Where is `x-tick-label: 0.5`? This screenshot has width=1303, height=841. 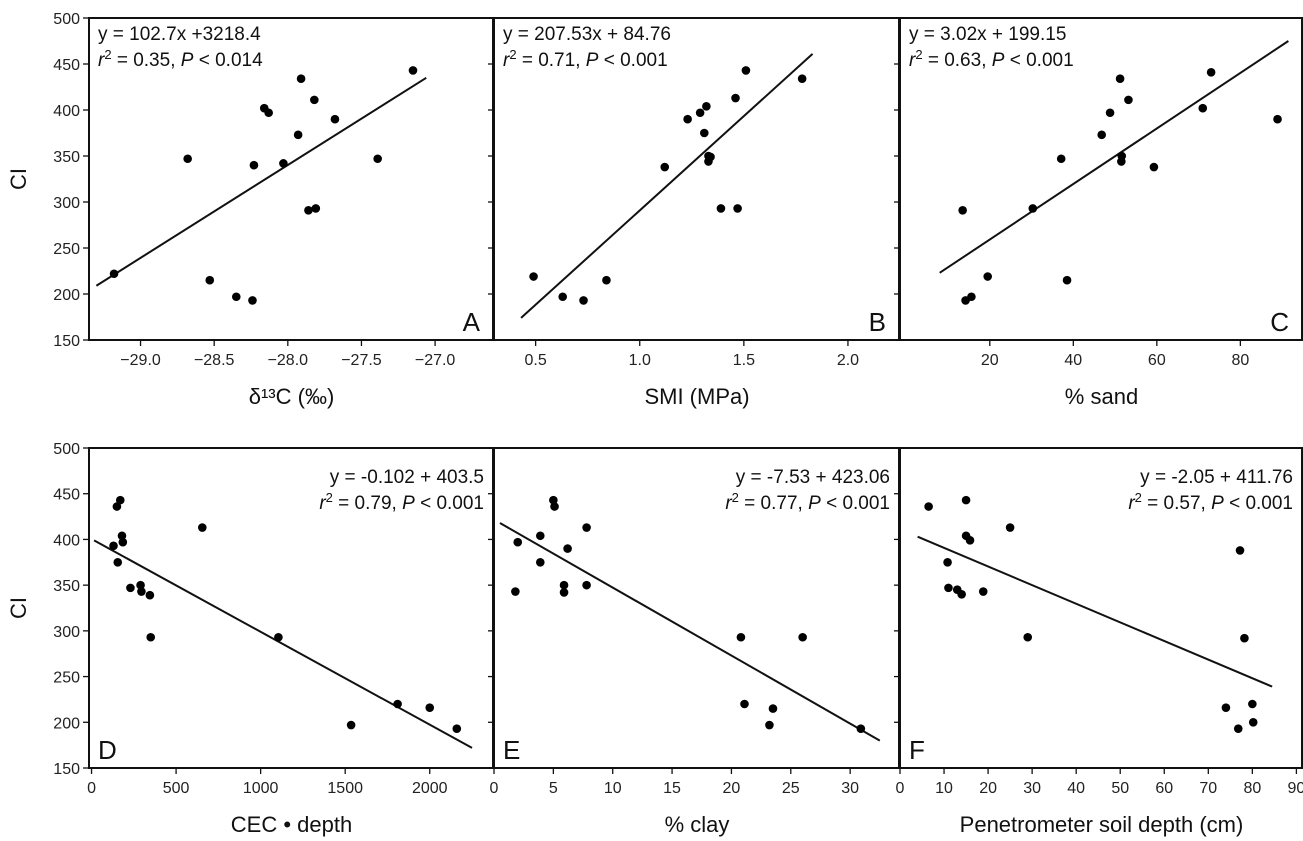
x-tick-label: 0.5 is located at coordinates (536, 360).